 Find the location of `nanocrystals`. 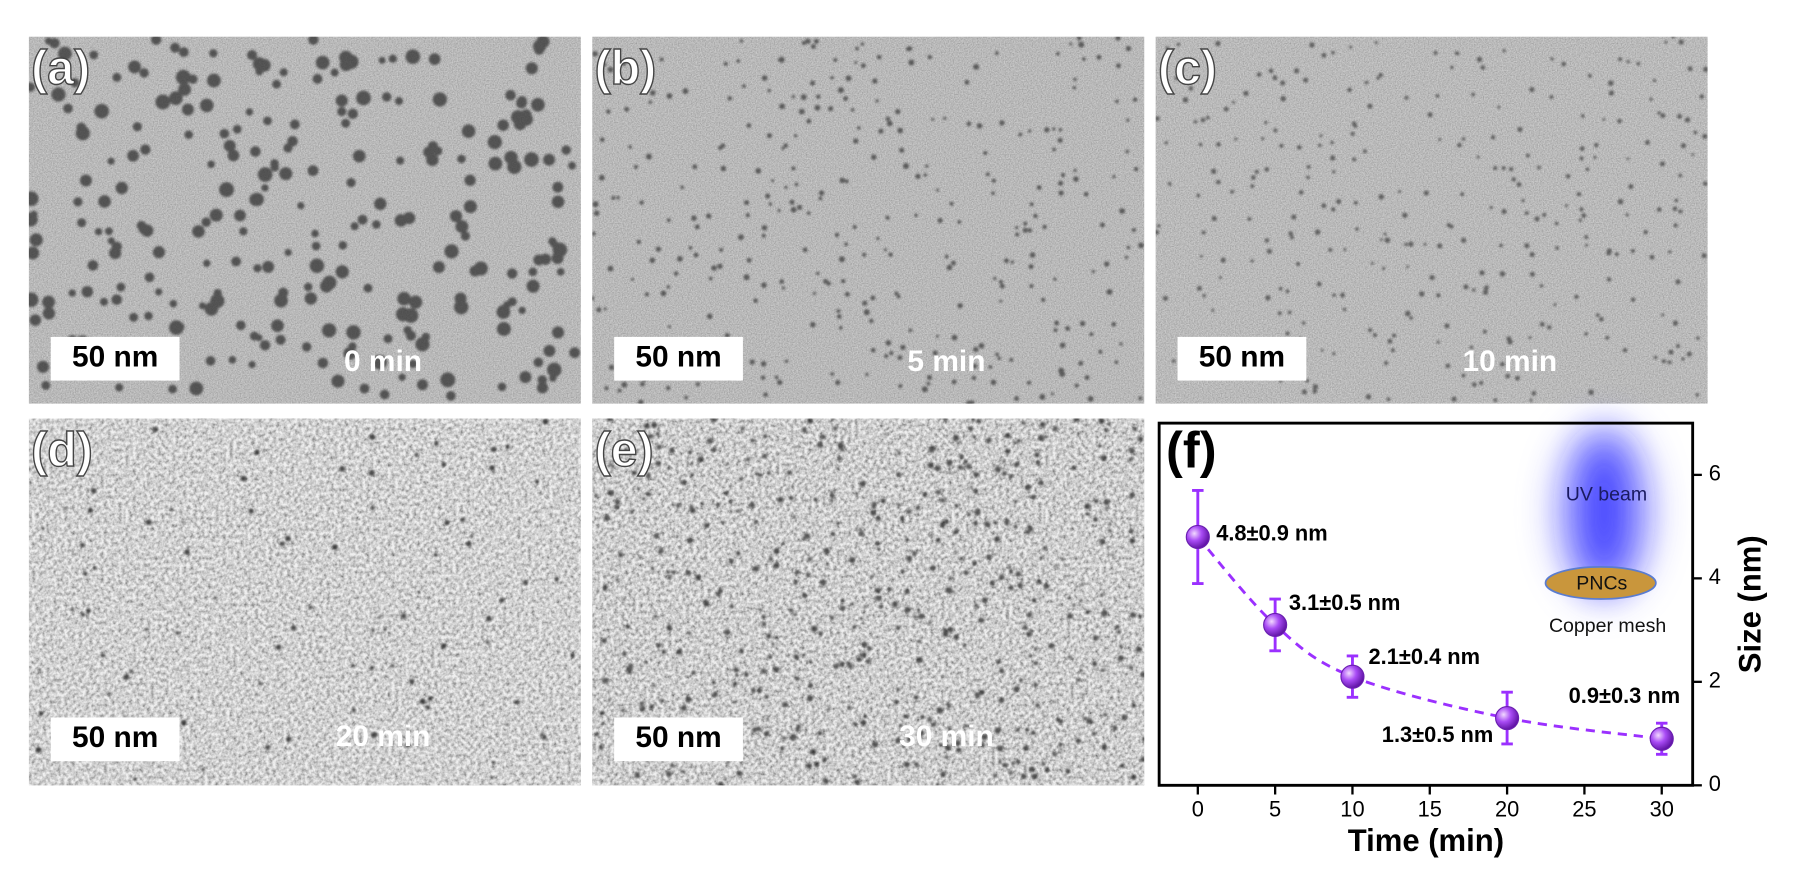

nanocrystals is located at coordinates (305, 599).